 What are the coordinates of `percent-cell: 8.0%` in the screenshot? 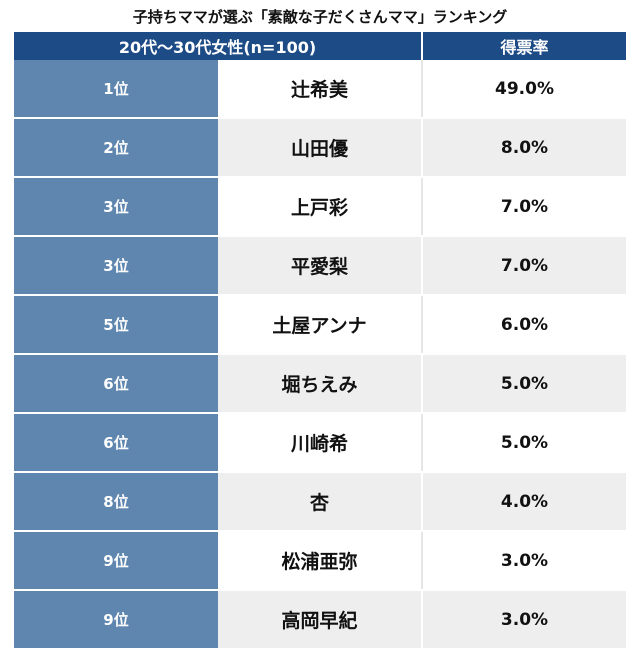 It's located at (524, 148).